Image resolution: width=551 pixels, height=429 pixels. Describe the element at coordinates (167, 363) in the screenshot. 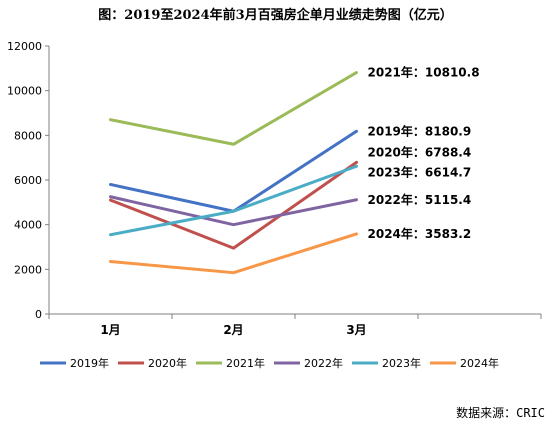

I see `legend-label: 2020年` at that location.